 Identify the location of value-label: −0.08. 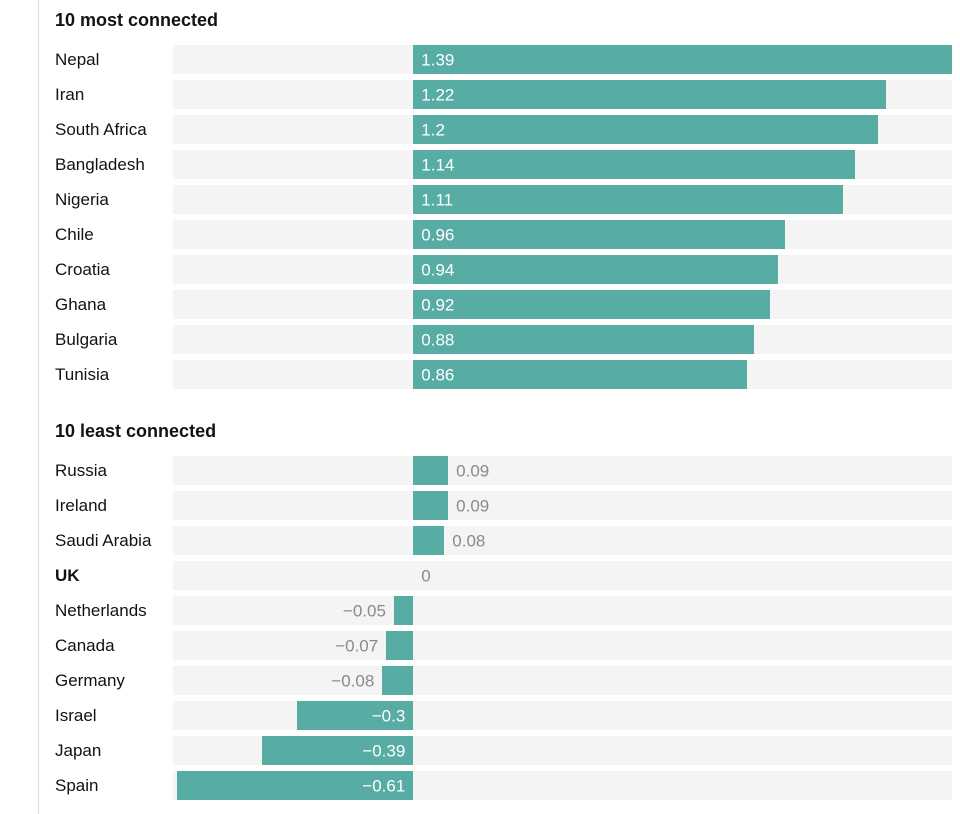
(353, 680).